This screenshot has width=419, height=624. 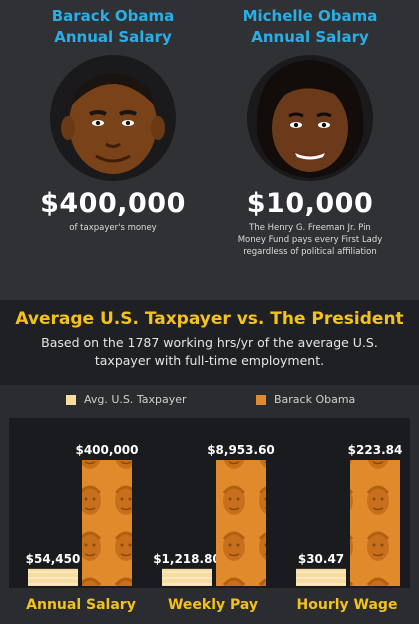 What do you see at coordinates (347, 605) in the screenshot?
I see `category-label-hourly-wage: Hourly Wage` at bounding box center [347, 605].